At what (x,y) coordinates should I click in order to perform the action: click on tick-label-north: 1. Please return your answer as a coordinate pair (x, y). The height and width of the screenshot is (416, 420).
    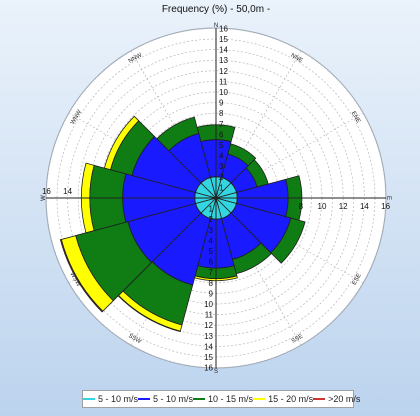
    Looking at the image, I should click on (221, 187).